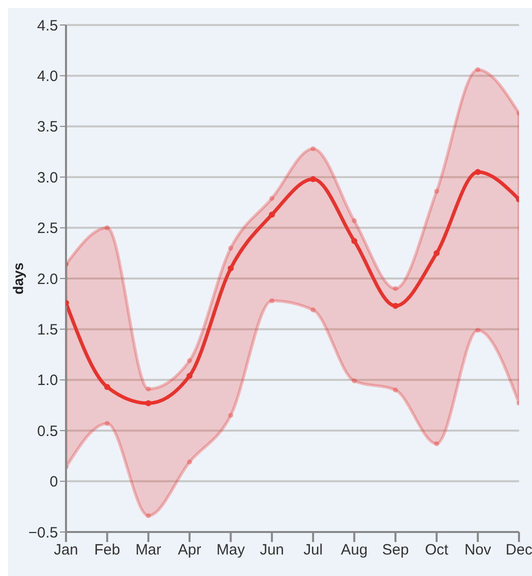  What do you see at coordinates (395, 550) in the screenshot?
I see `x-tick-label: Sep` at bounding box center [395, 550].